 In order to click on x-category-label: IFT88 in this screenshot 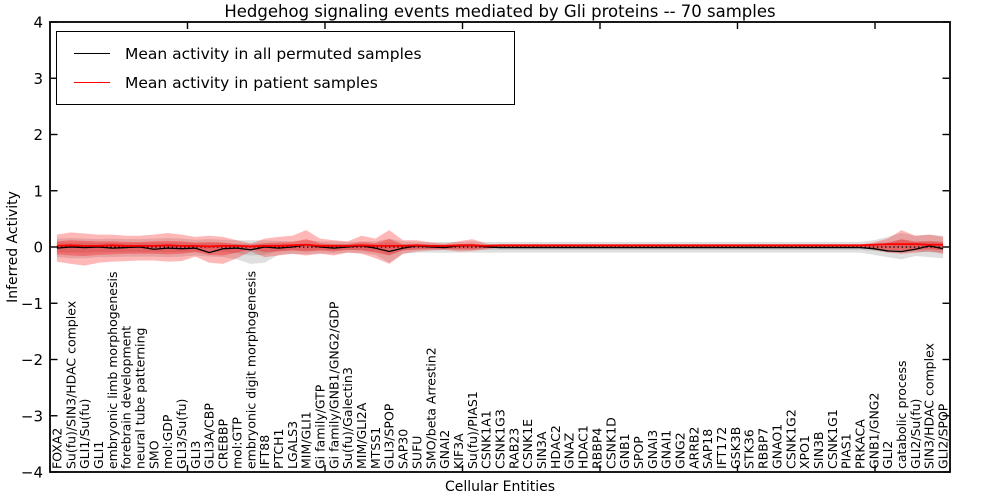, I will do `click(264, 452)`.